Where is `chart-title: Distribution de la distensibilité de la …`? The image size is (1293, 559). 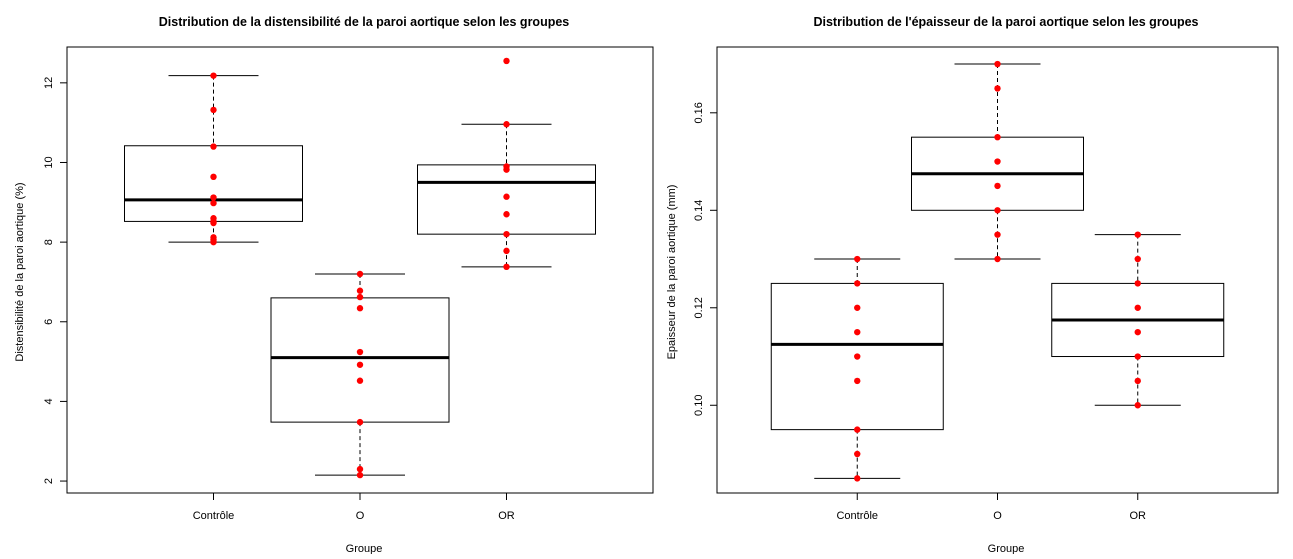
chart-title: Distribution de la distensibilité de la … is located at coordinates (364, 22).